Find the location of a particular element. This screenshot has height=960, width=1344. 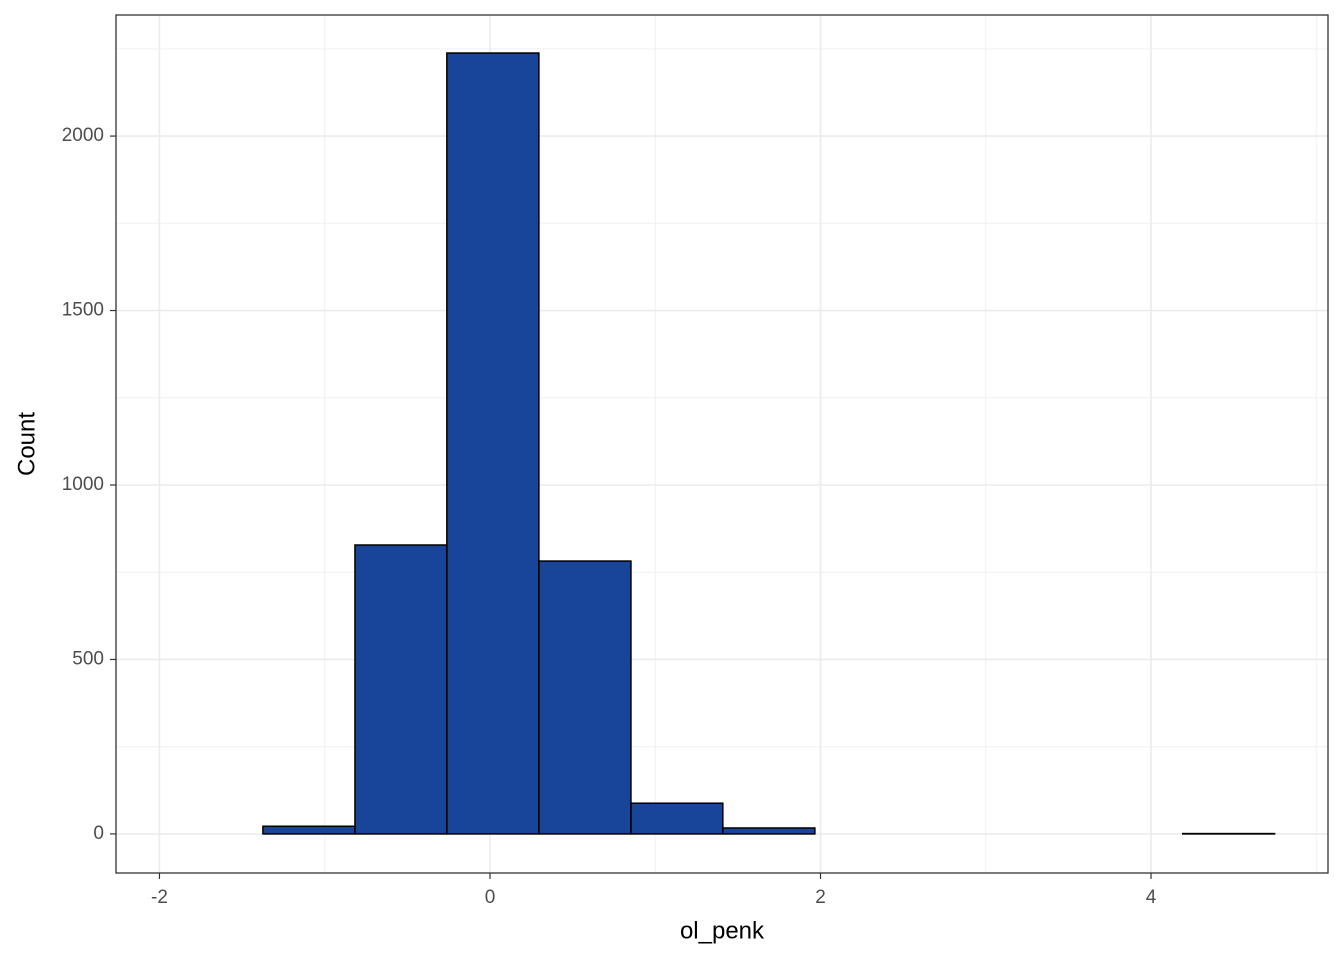

y-tick-label: 2000 is located at coordinates (83, 135).